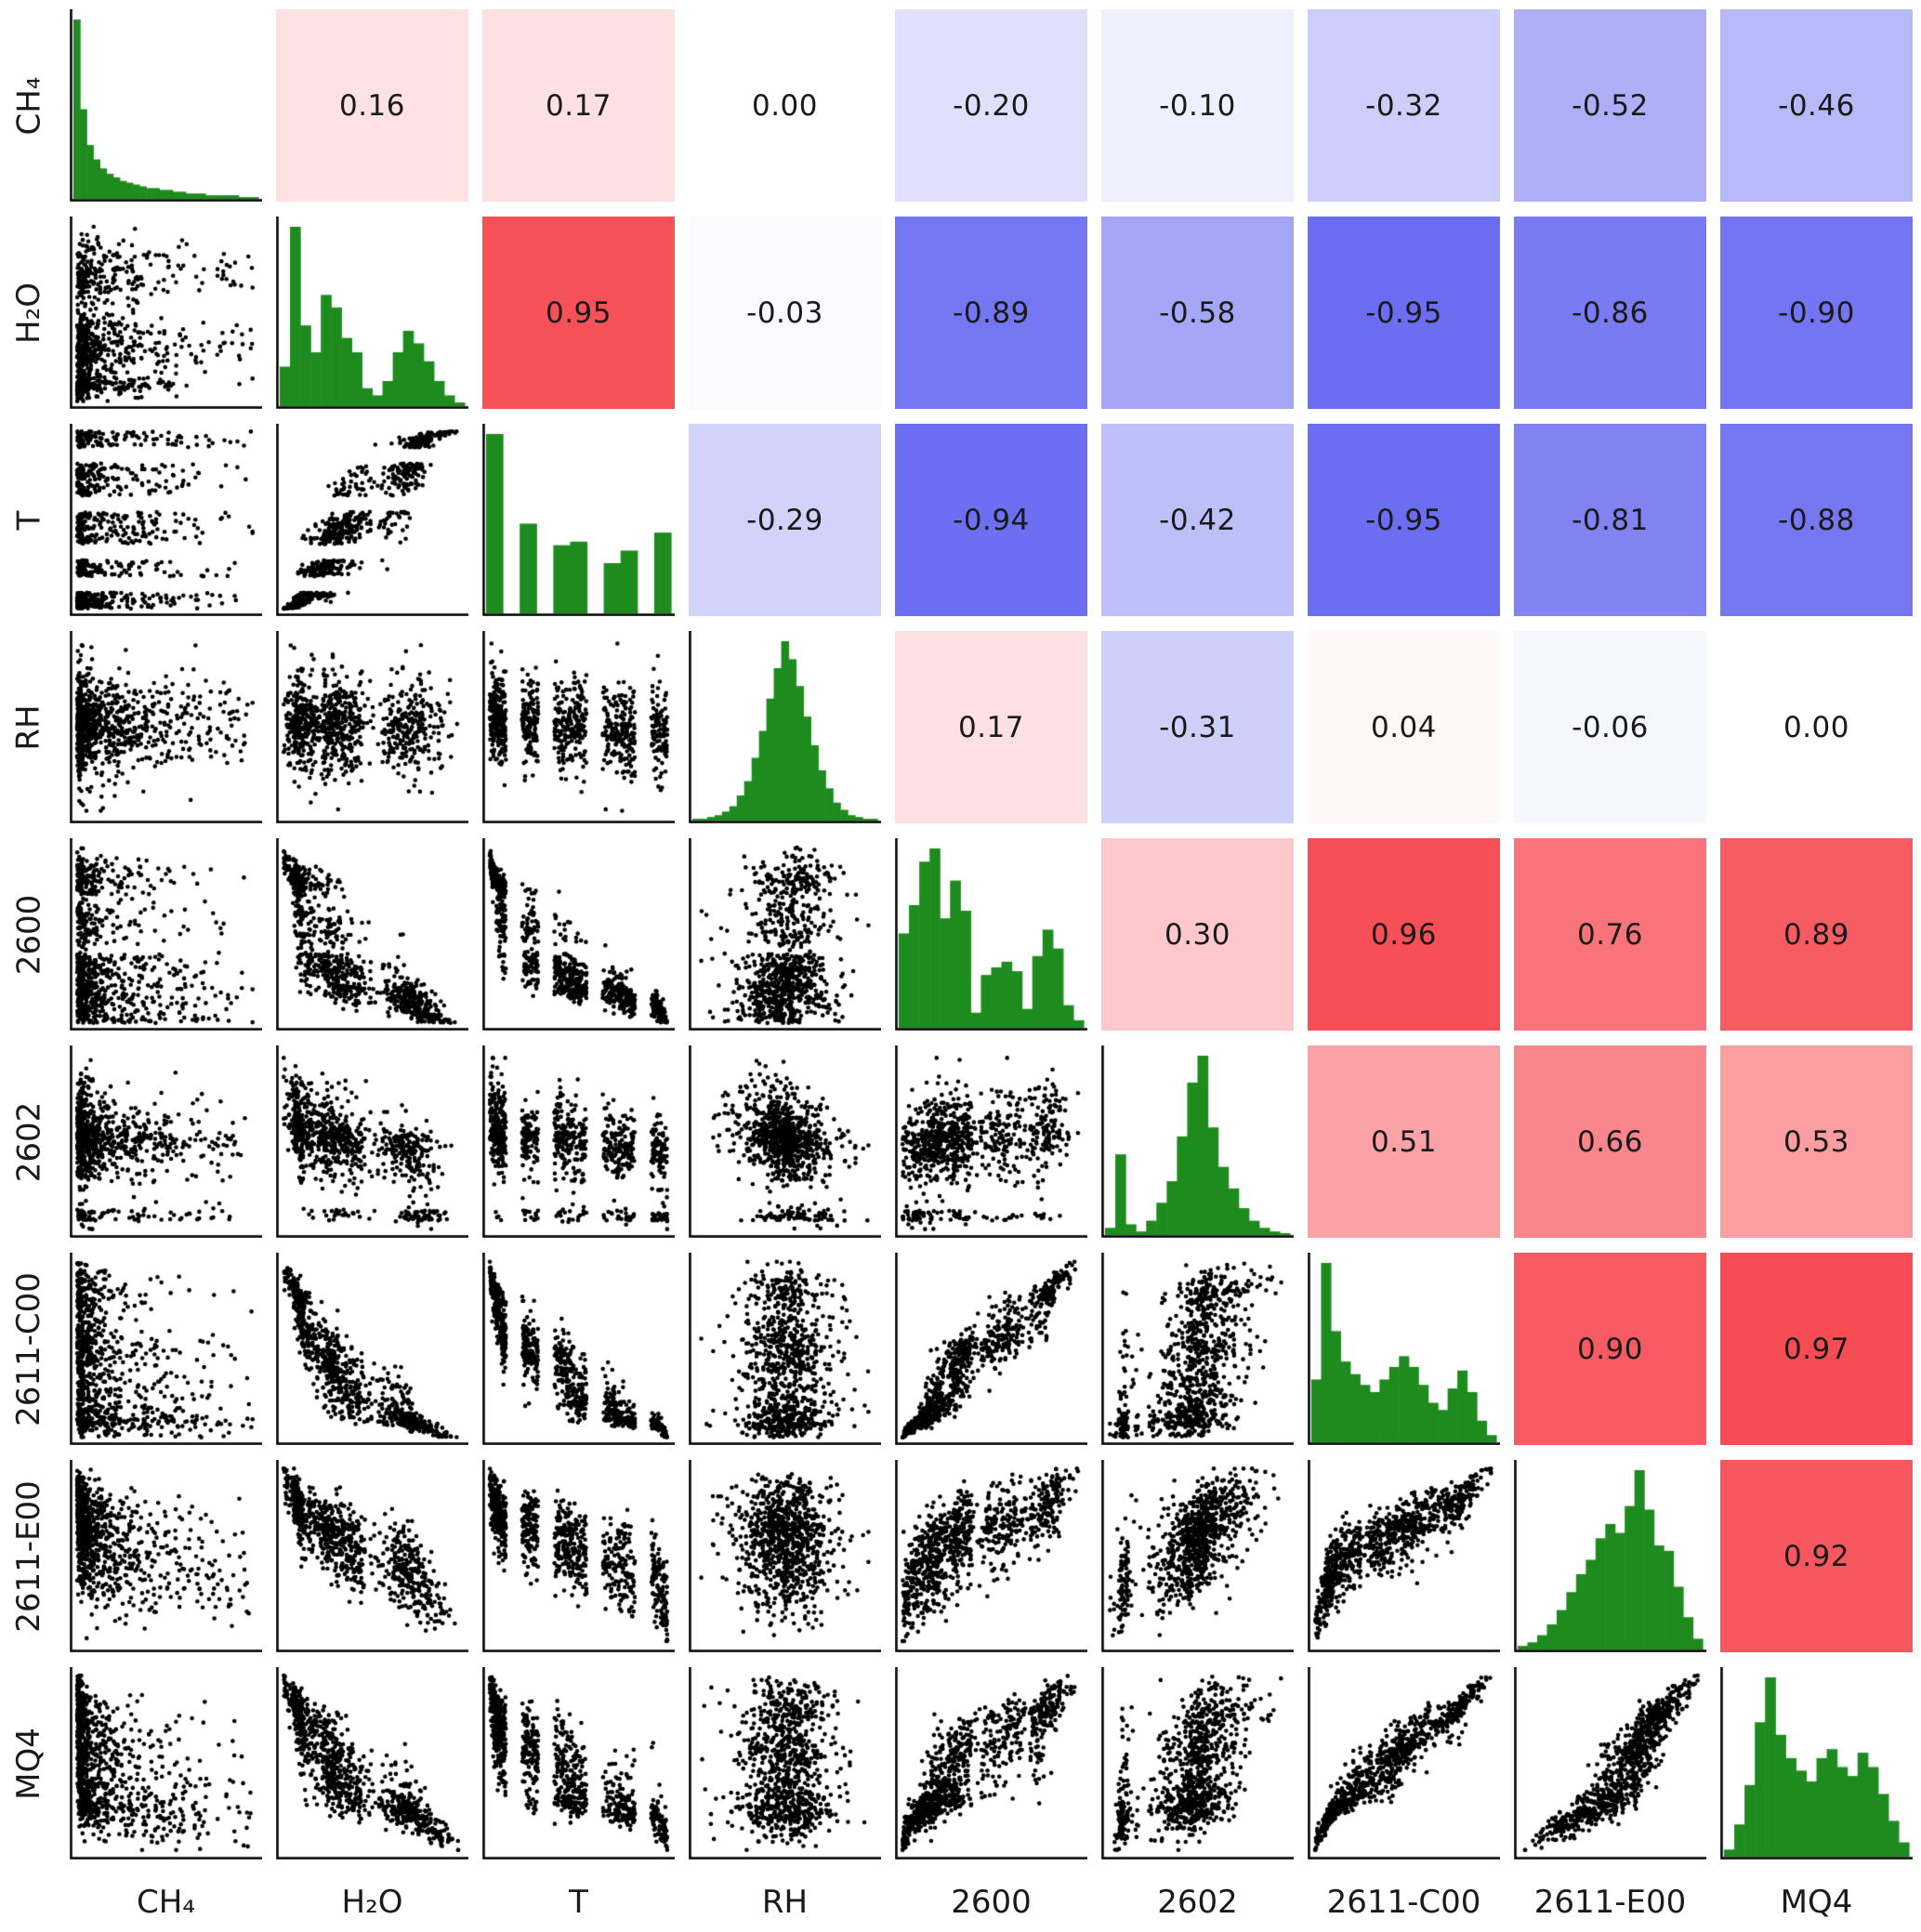  I want to click on corr-cell-2600-mq4: 0.89, so click(1816, 934).